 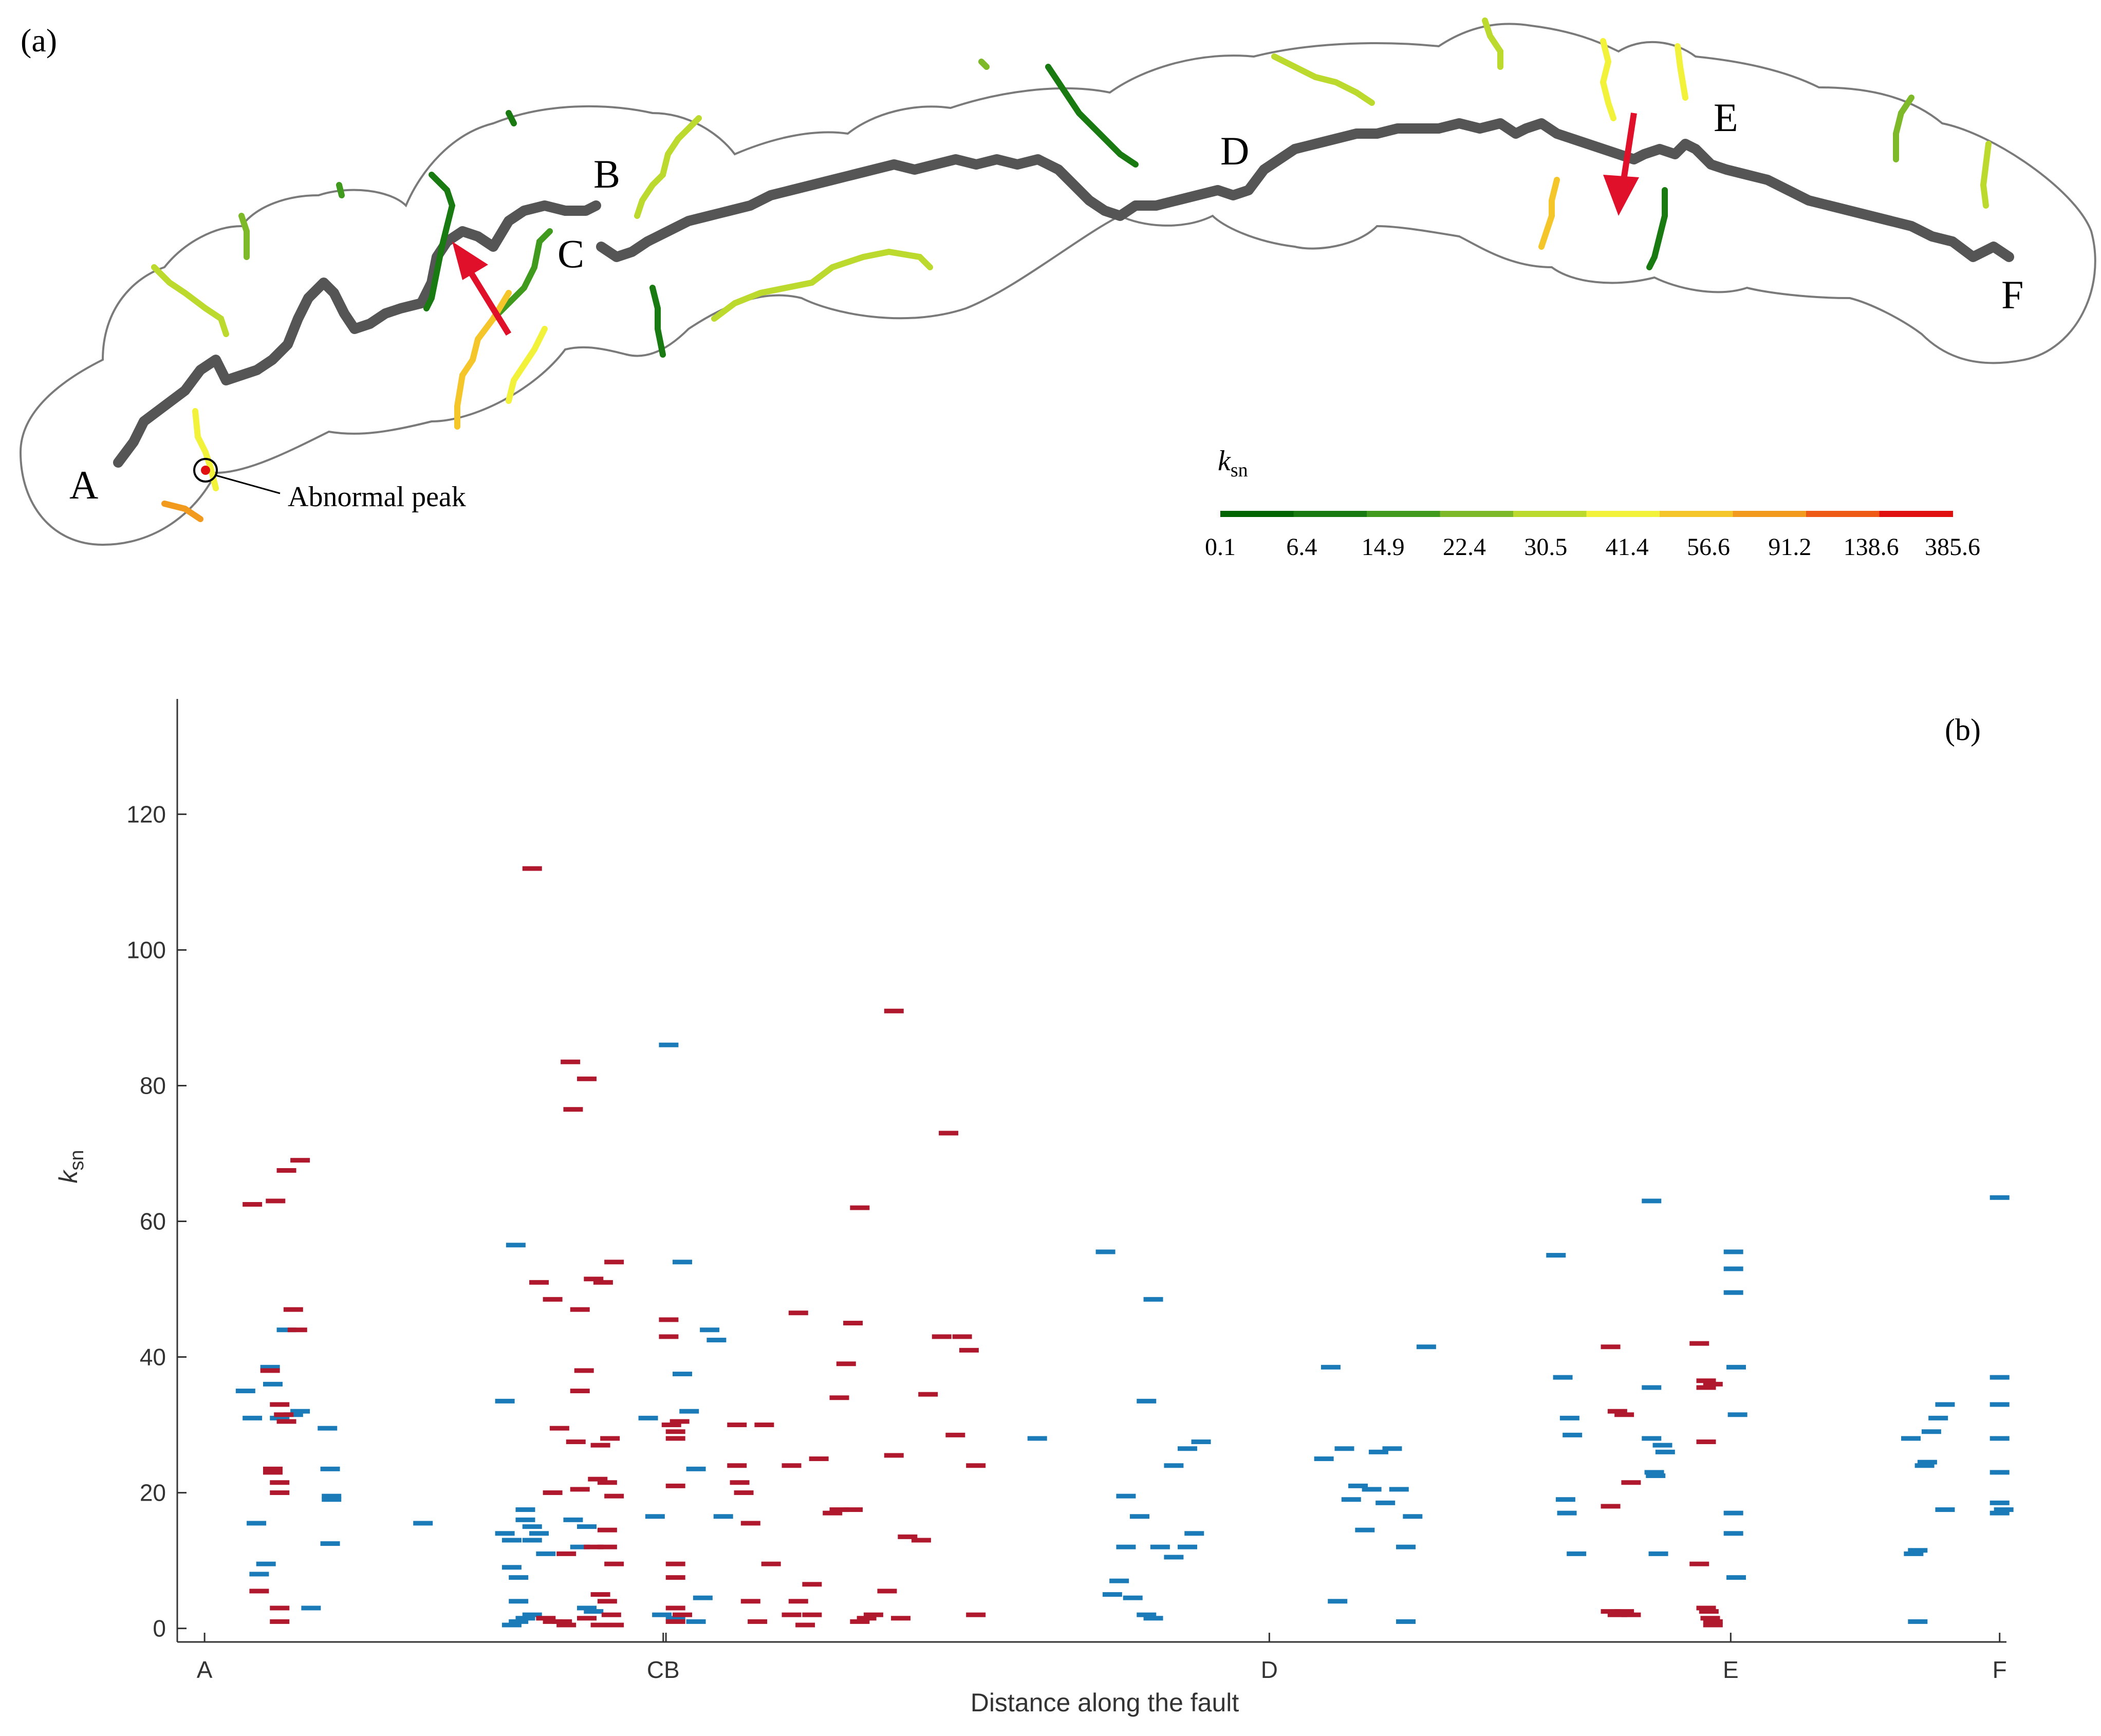 I want to click on x-axis-title: Distance along the fault, so click(x=1105, y=1702).